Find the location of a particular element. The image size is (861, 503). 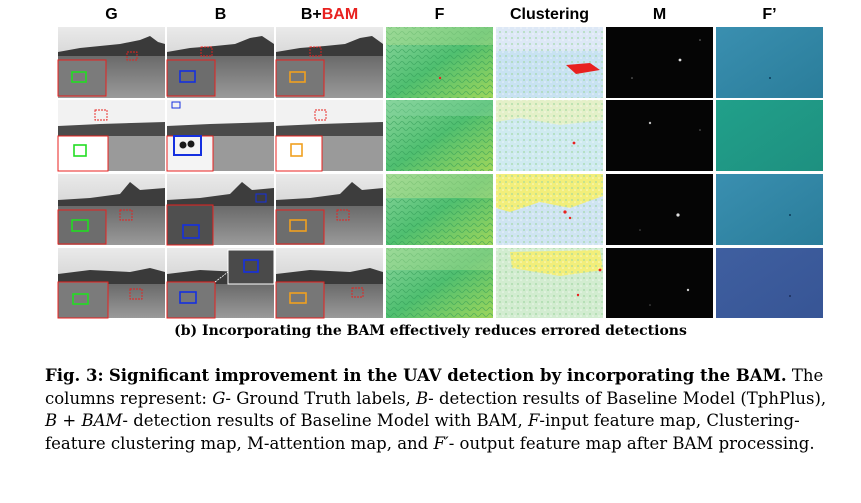

row2-b-image is located at coordinates (220, 136).